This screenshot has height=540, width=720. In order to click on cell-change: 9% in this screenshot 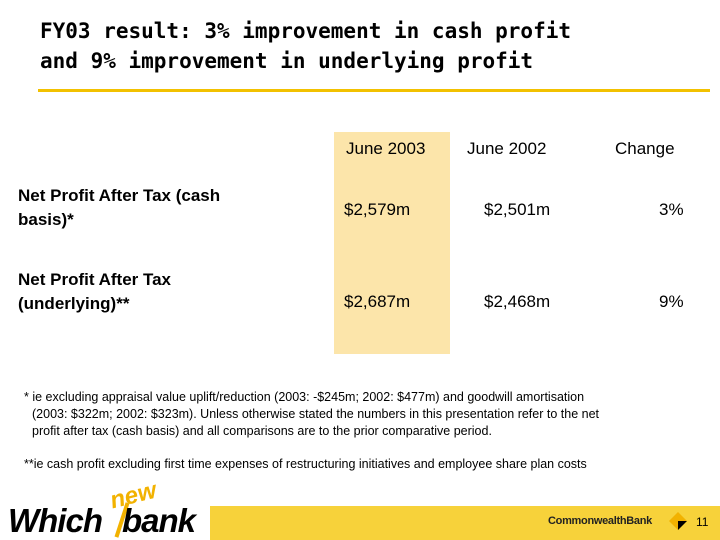, I will do `click(671, 301)`.